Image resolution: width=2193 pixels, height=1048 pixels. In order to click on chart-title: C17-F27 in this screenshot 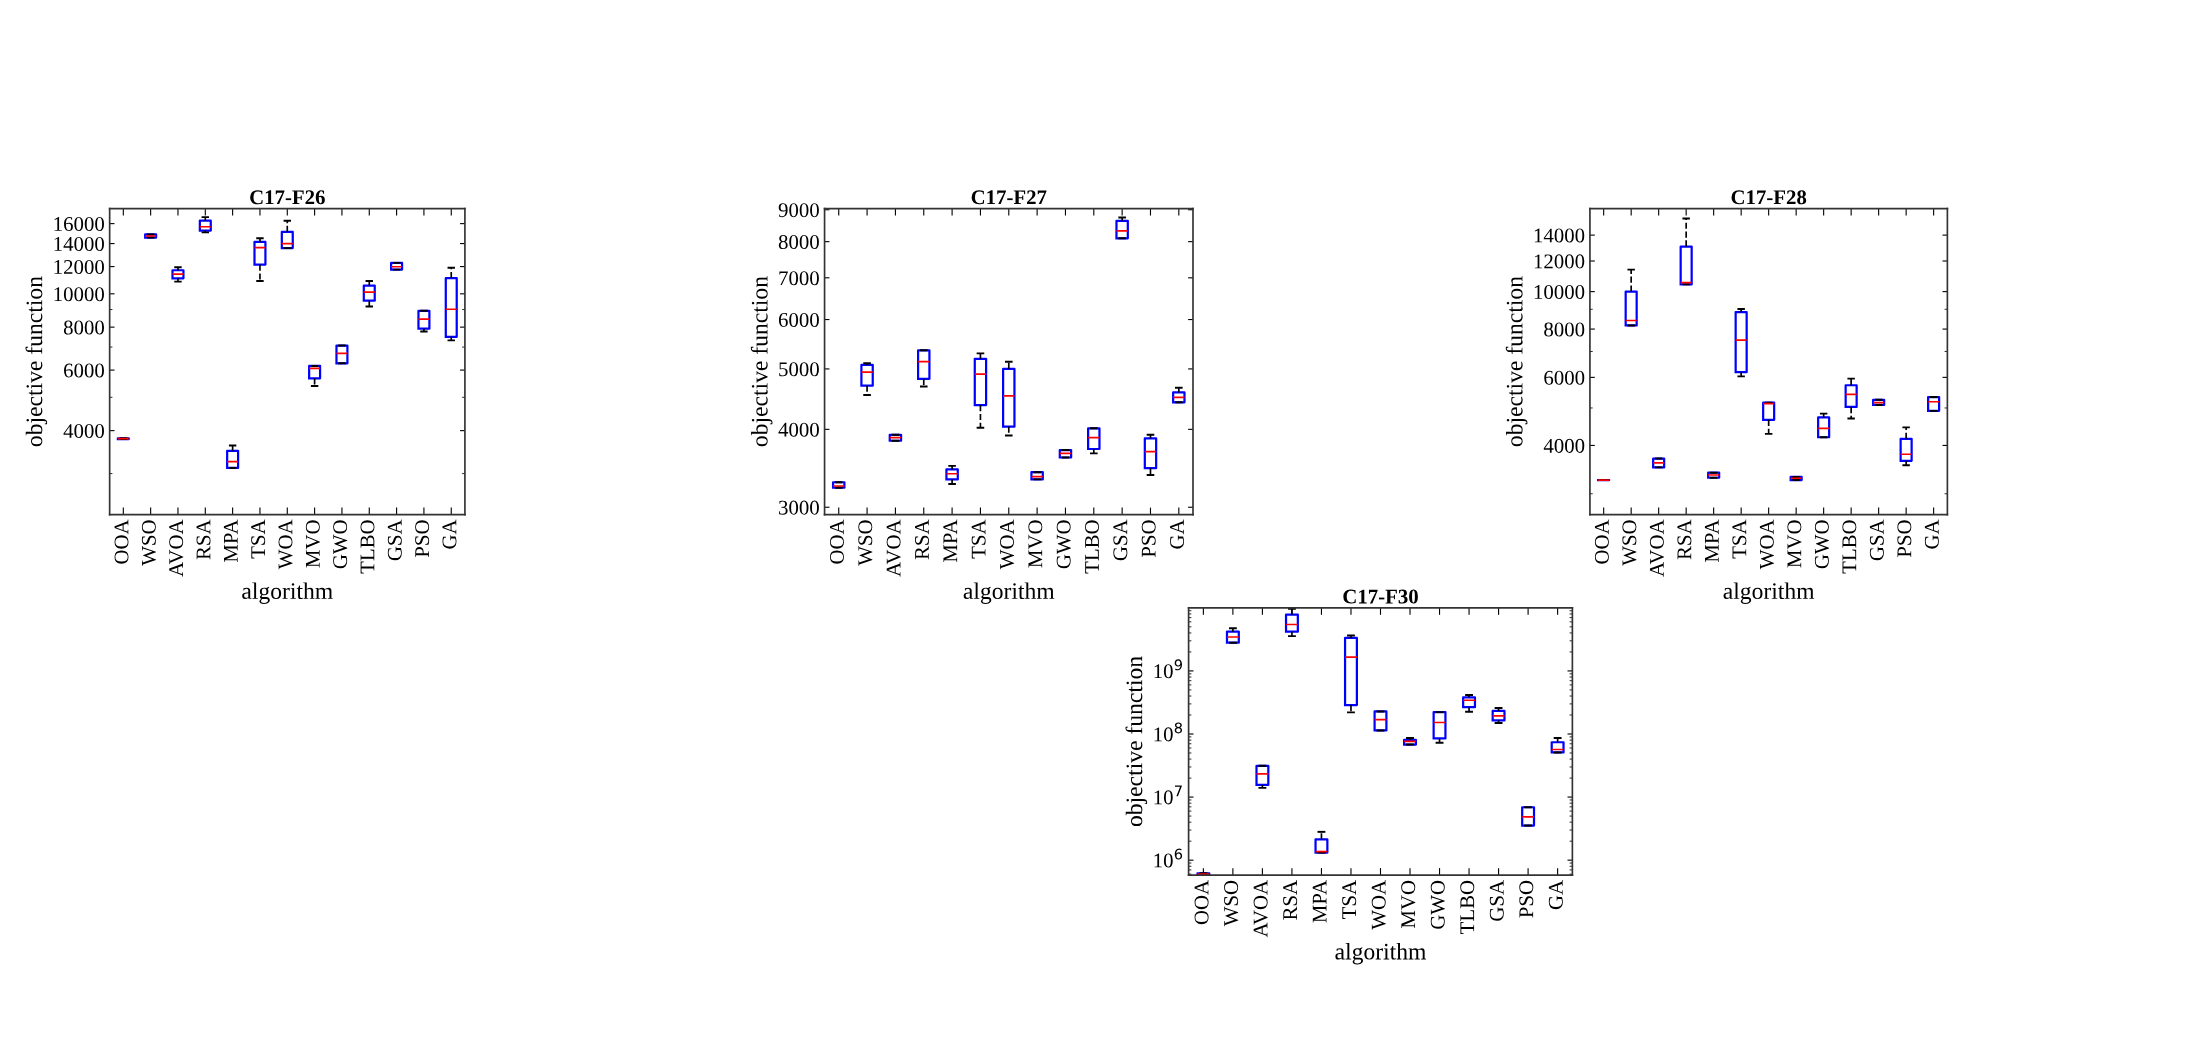, I will do `click(1009, 197)`.